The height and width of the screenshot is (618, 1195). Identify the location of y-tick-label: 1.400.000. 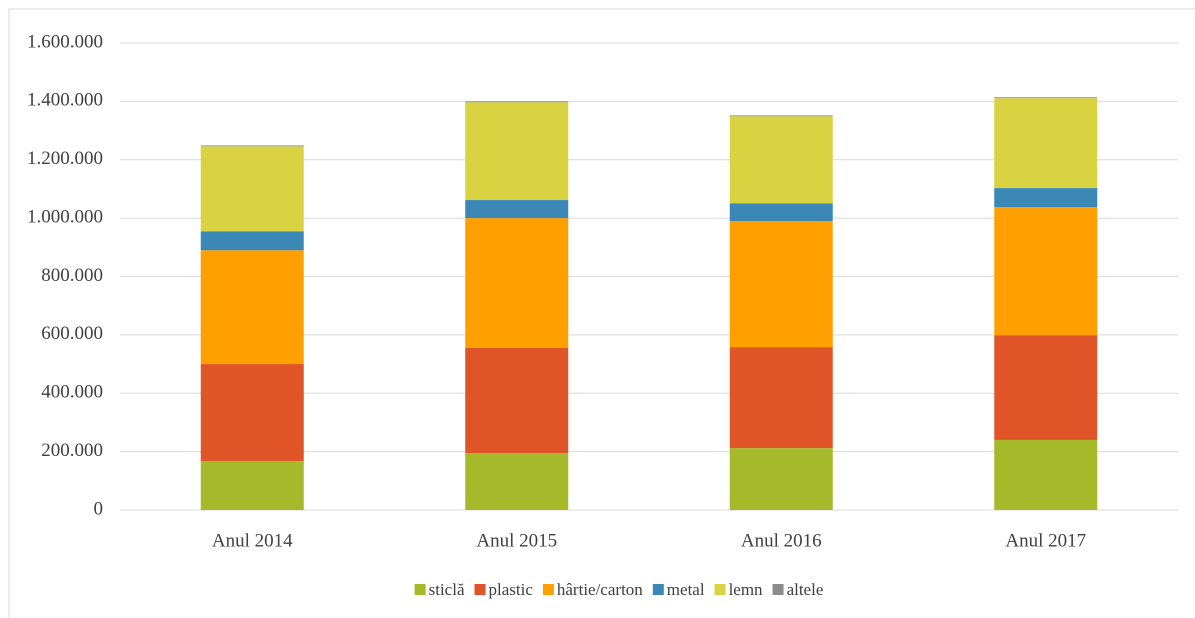
(65, 100).